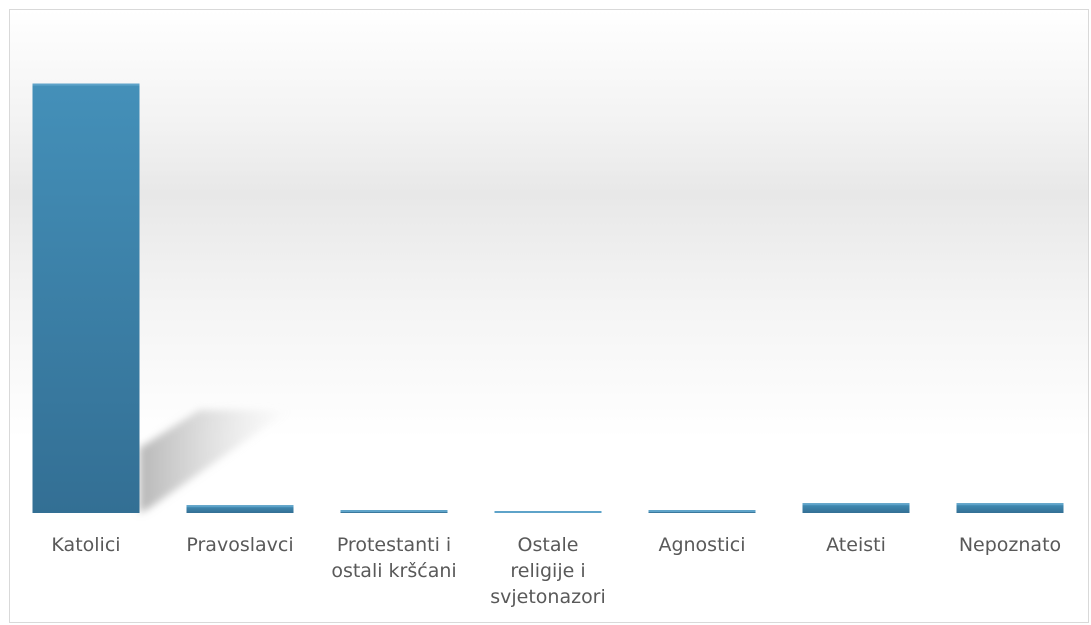  I want to click on x-tick-label-line: Katolici, so click(85, 545).